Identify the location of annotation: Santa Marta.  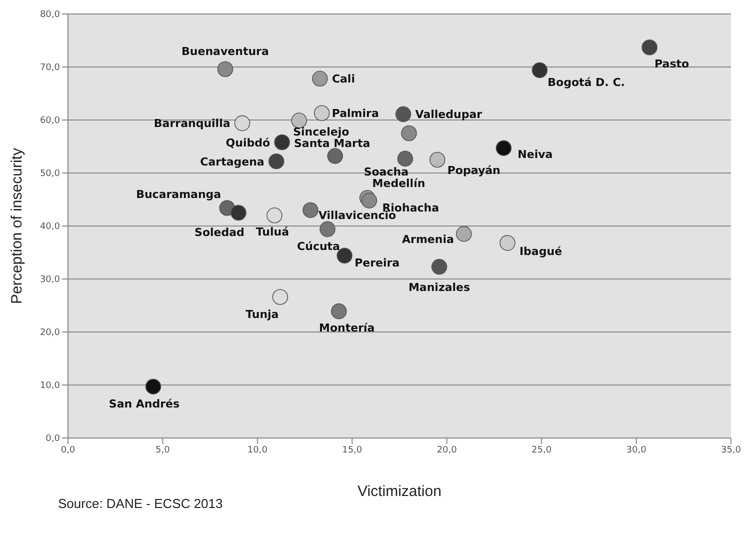
(332, 143).